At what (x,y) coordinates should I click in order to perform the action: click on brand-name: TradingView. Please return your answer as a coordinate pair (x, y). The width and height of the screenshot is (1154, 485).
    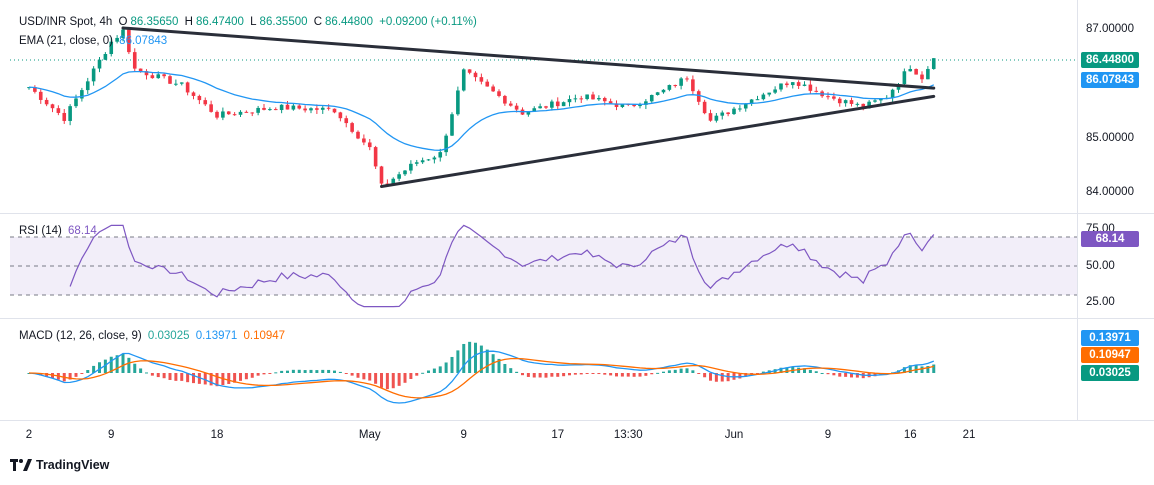
    Looking at the image, I should click on (73, 465).